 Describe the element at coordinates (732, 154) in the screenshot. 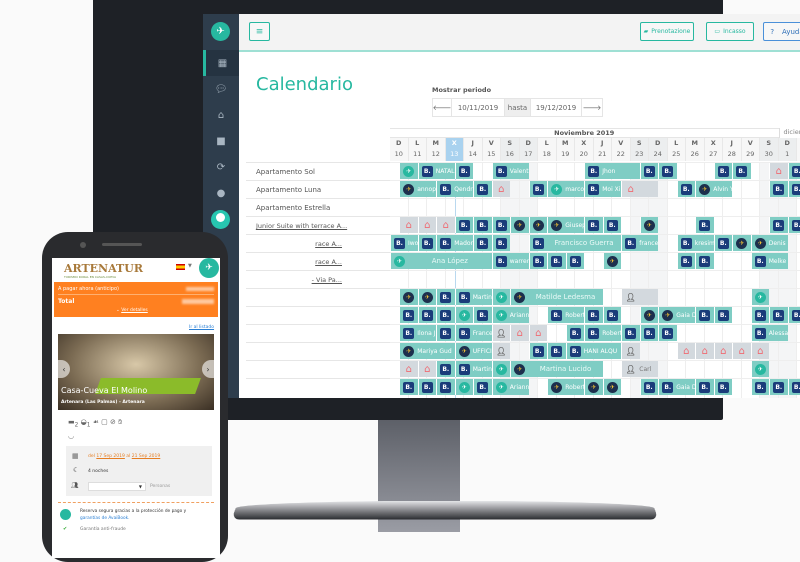

I see `day-number: 28` at that location.